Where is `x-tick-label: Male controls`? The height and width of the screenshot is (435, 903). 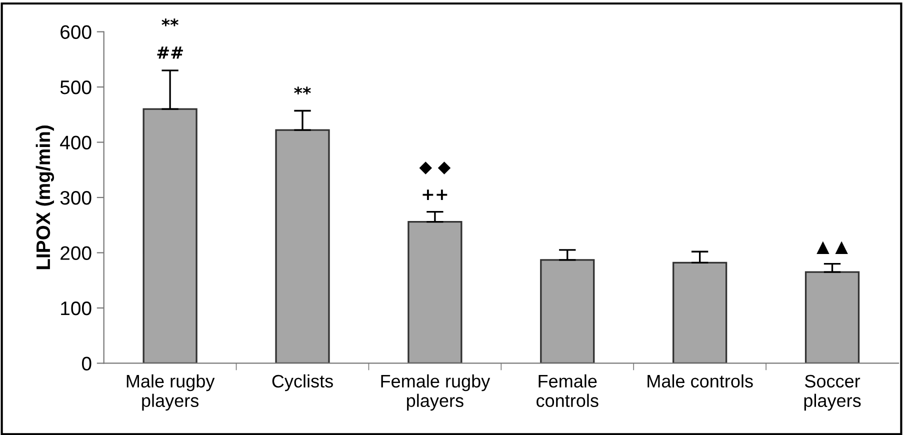 x-tick-label: Male controls is located at coordinates (700, 381).